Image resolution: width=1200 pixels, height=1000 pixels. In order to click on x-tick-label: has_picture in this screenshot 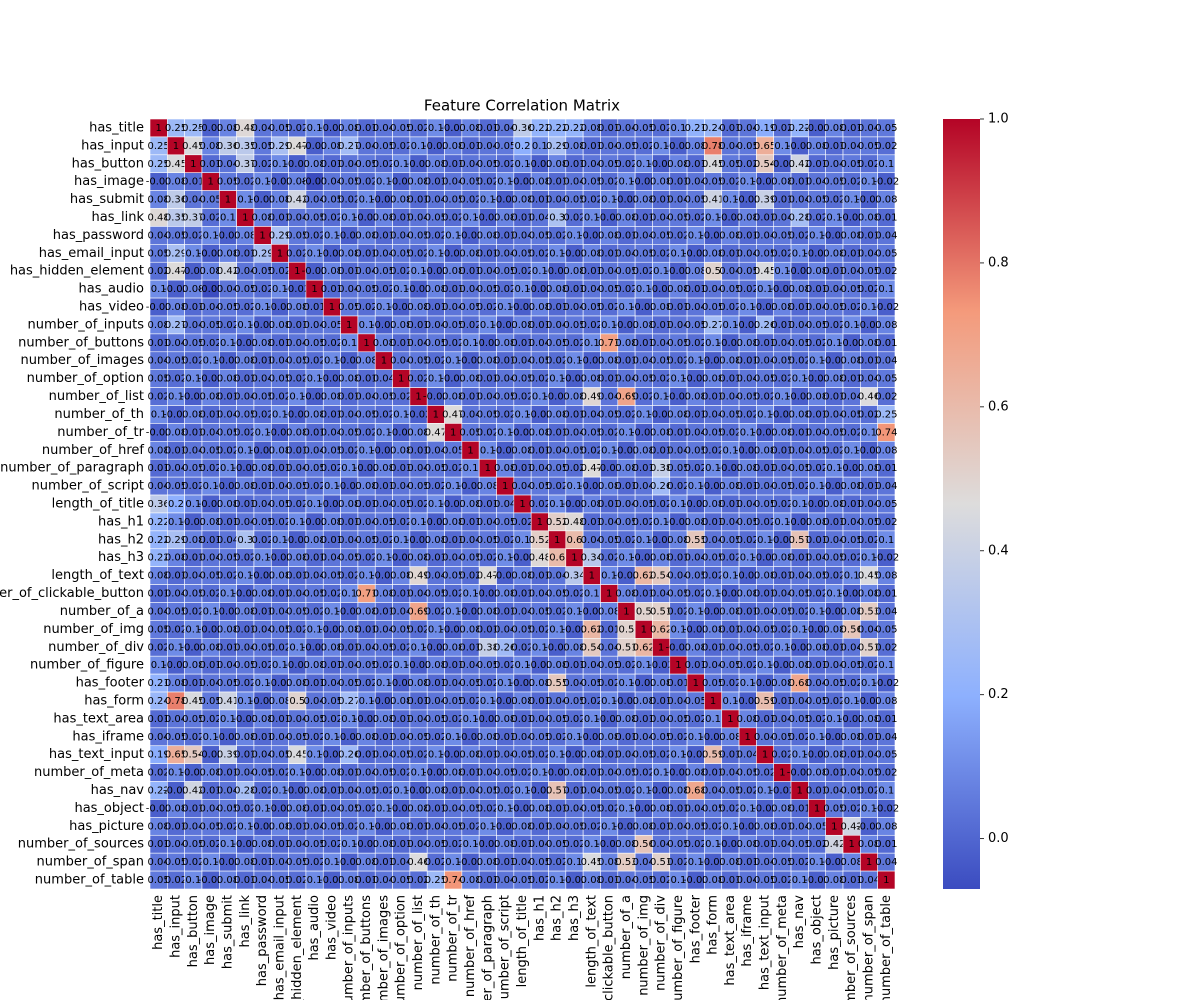, I will do `click(834, 932)`.